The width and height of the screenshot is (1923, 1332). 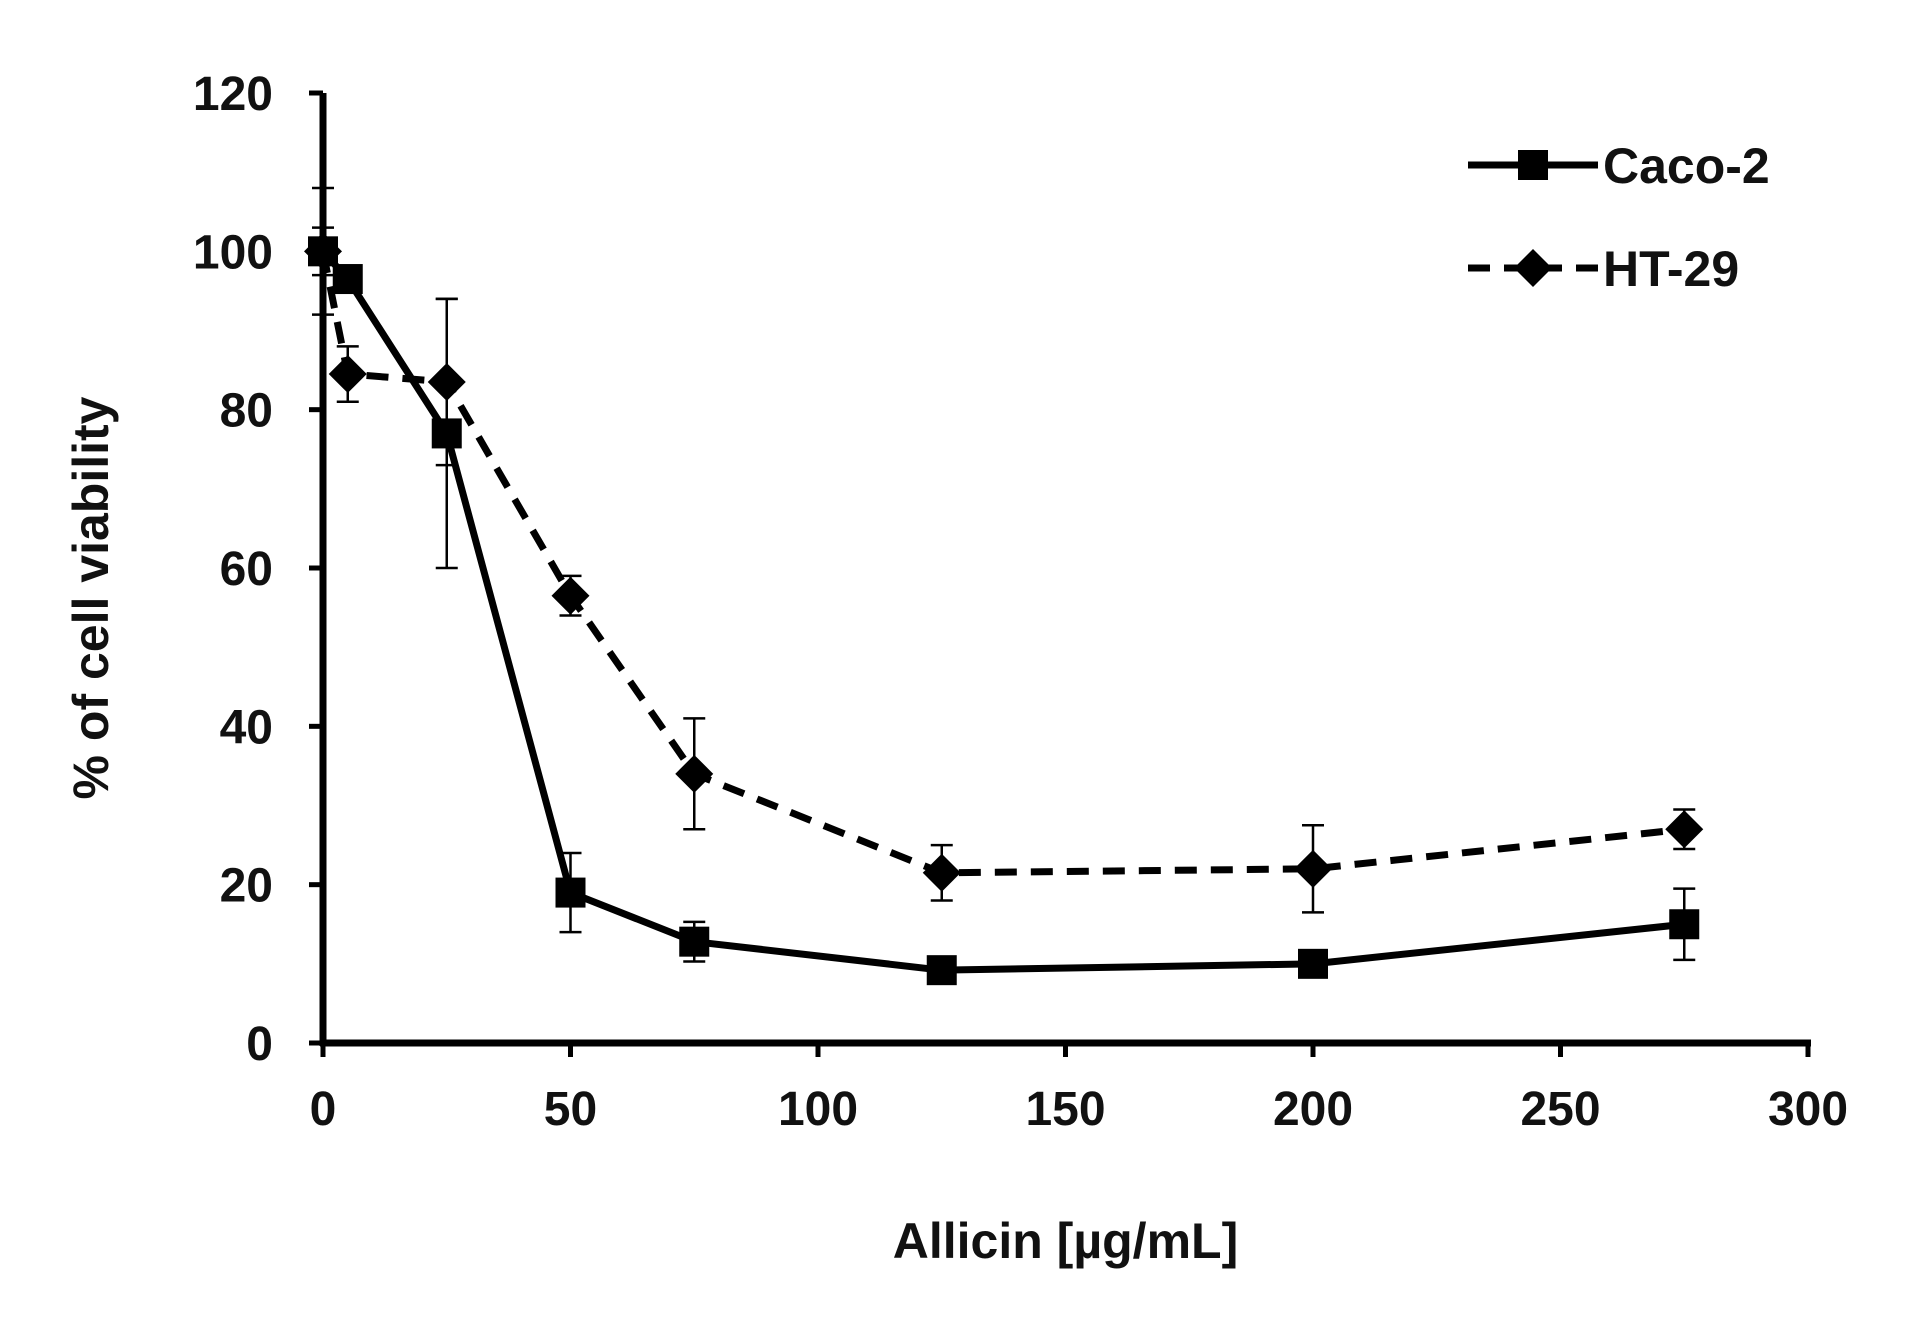 What do you see at coordinates (246, 569) in the screenshot?
I see `y-tick-label: 60` at bounding box center [246, 569].